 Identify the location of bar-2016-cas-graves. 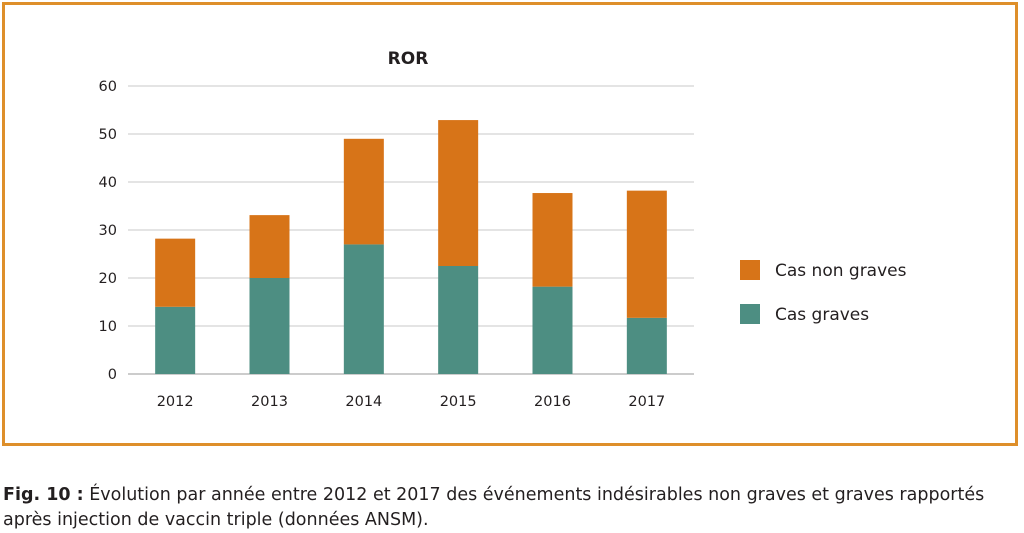
(552, 330).